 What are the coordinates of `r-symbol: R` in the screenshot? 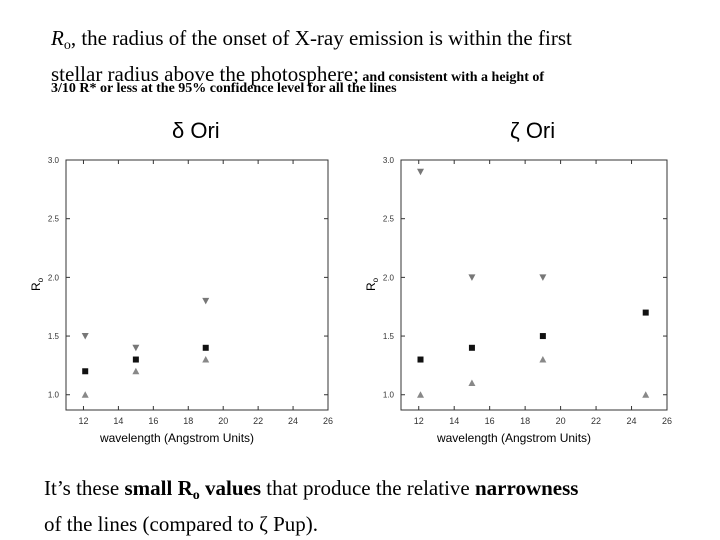 It's located at (57, 38).